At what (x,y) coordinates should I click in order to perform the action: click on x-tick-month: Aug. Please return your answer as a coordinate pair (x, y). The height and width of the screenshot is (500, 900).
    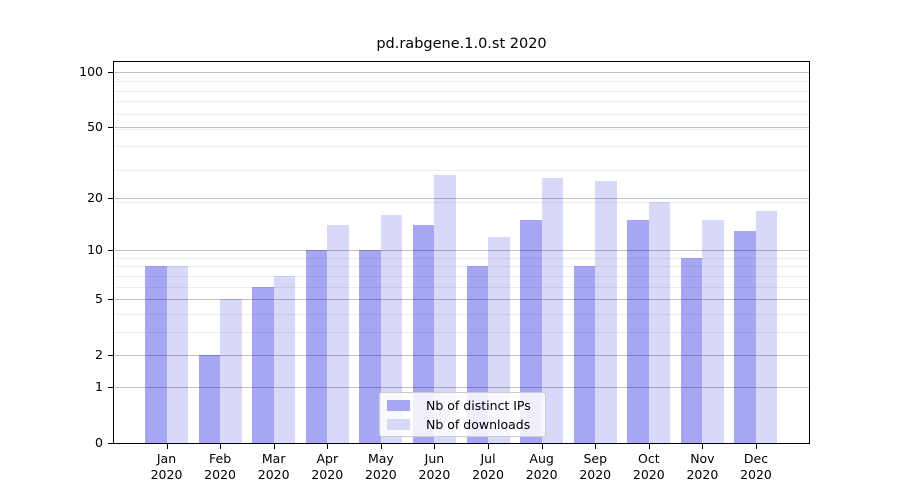
    Looking at the image, I should click on (541, 458).